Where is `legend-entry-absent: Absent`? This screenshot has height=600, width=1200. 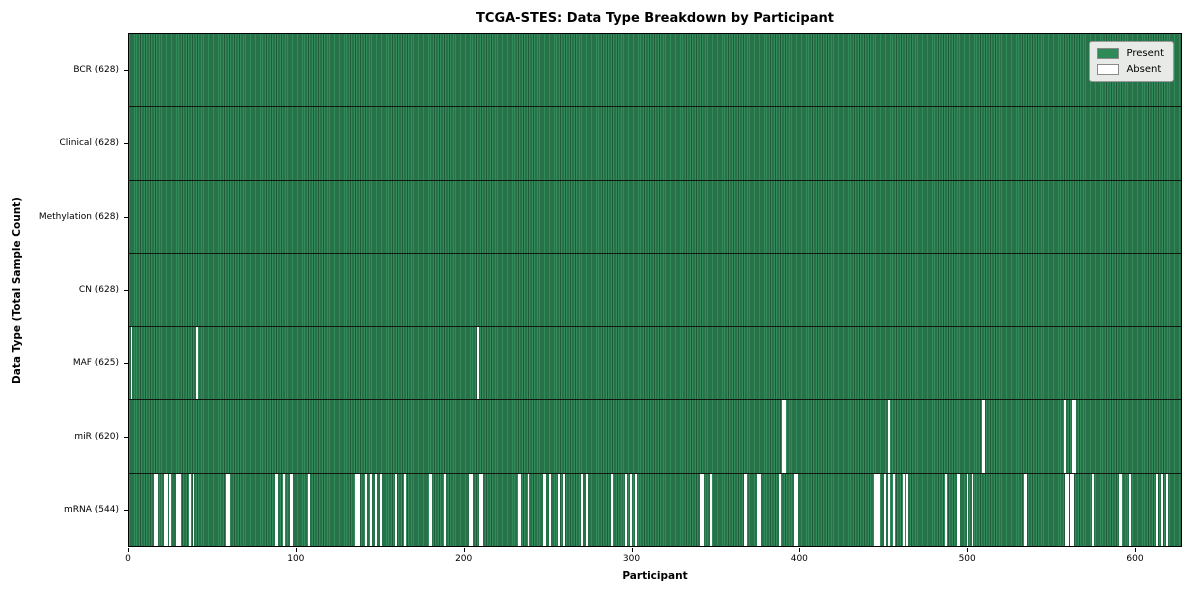
legend-entry-absent: Absent is located at coordinates (1130, 69).